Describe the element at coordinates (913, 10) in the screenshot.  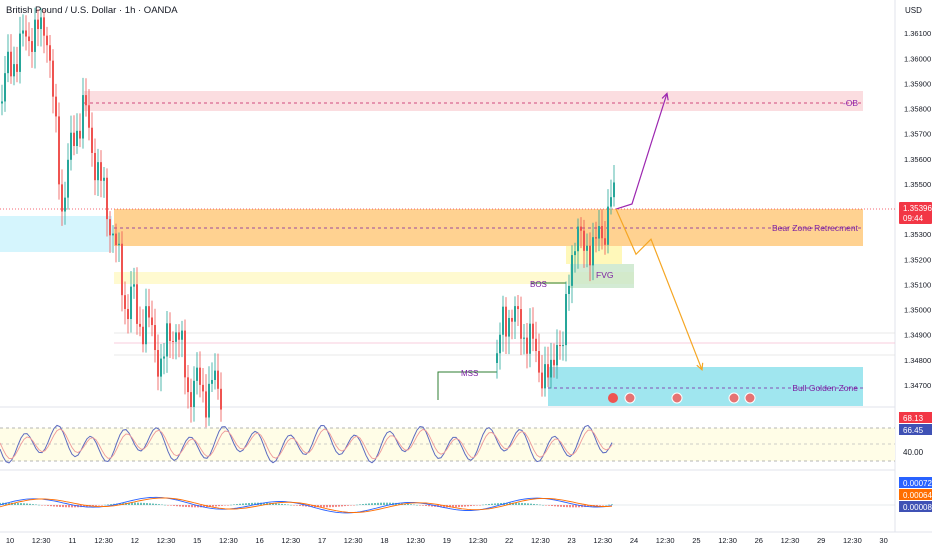
I see `price-axis-currency: USD` at that location.